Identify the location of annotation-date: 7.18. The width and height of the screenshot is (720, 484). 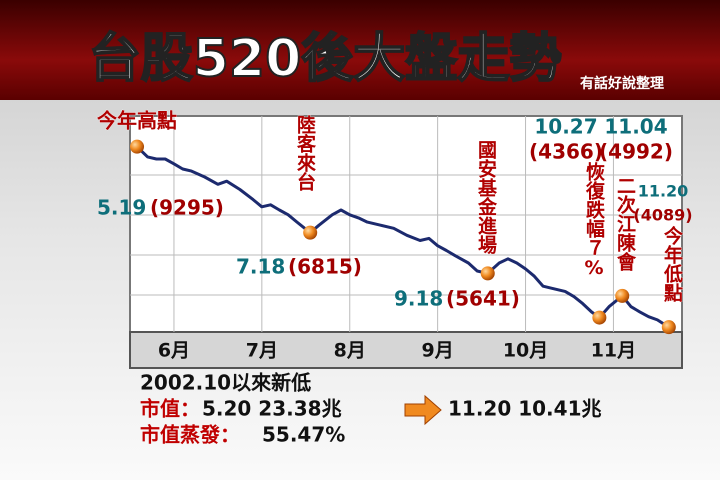
(260, 267).